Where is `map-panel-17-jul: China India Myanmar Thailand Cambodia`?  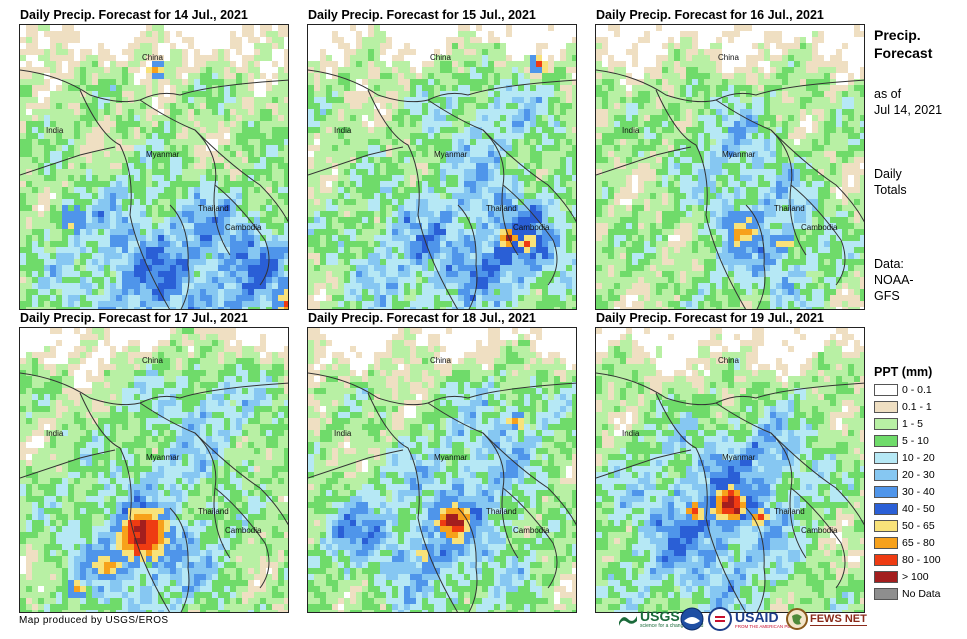 map-panel-17-jul: China India Myanmar Thailand Cambodia is located at coordinates (154, 470).